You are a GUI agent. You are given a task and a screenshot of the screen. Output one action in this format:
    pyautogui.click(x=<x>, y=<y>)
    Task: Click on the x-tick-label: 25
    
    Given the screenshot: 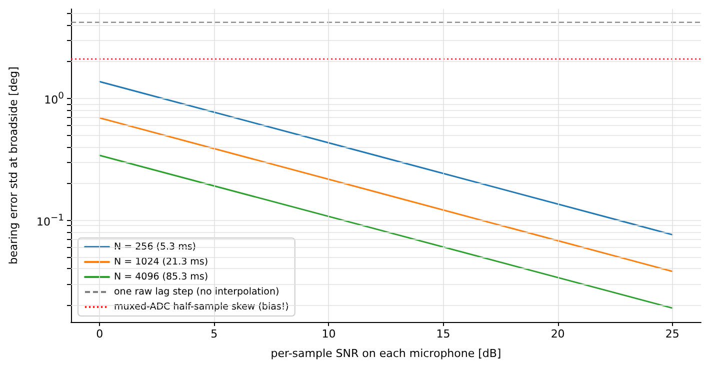 What is the action you would take?
    pyautogui.click(x=672, y=334)
    